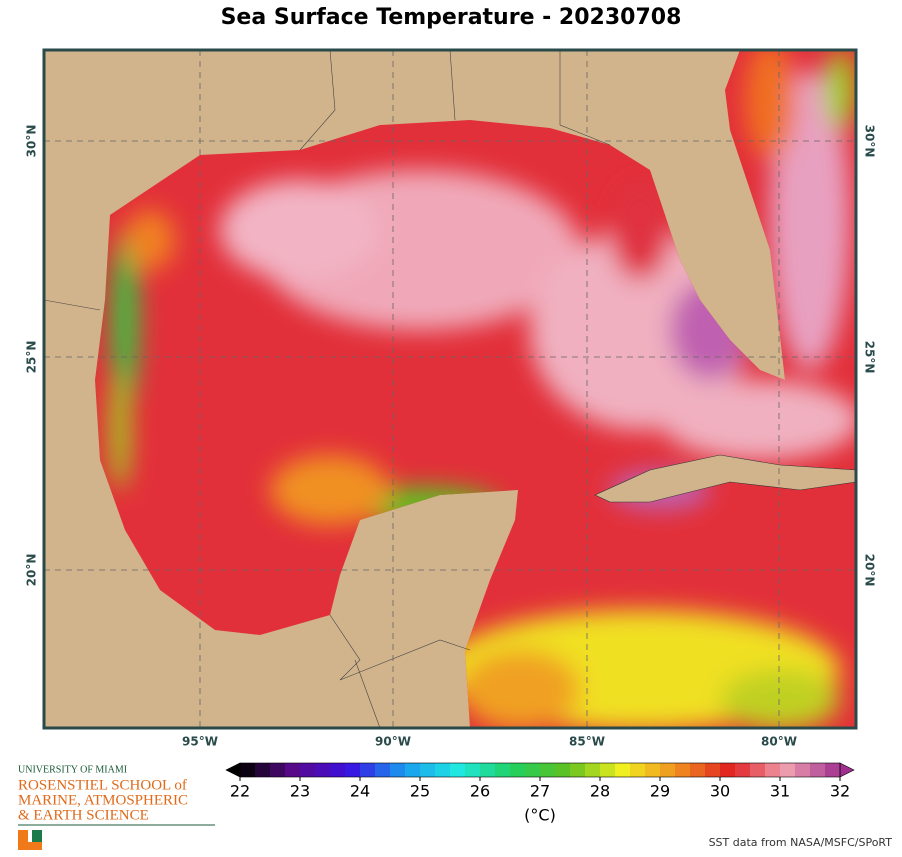 Image resolution: width=902 pixels, height=857 pixels. Describe the element at coordinates (72, 769) in the screenshot. I see `logo-university: UNIVERSITY OF MIAMI` at that location.